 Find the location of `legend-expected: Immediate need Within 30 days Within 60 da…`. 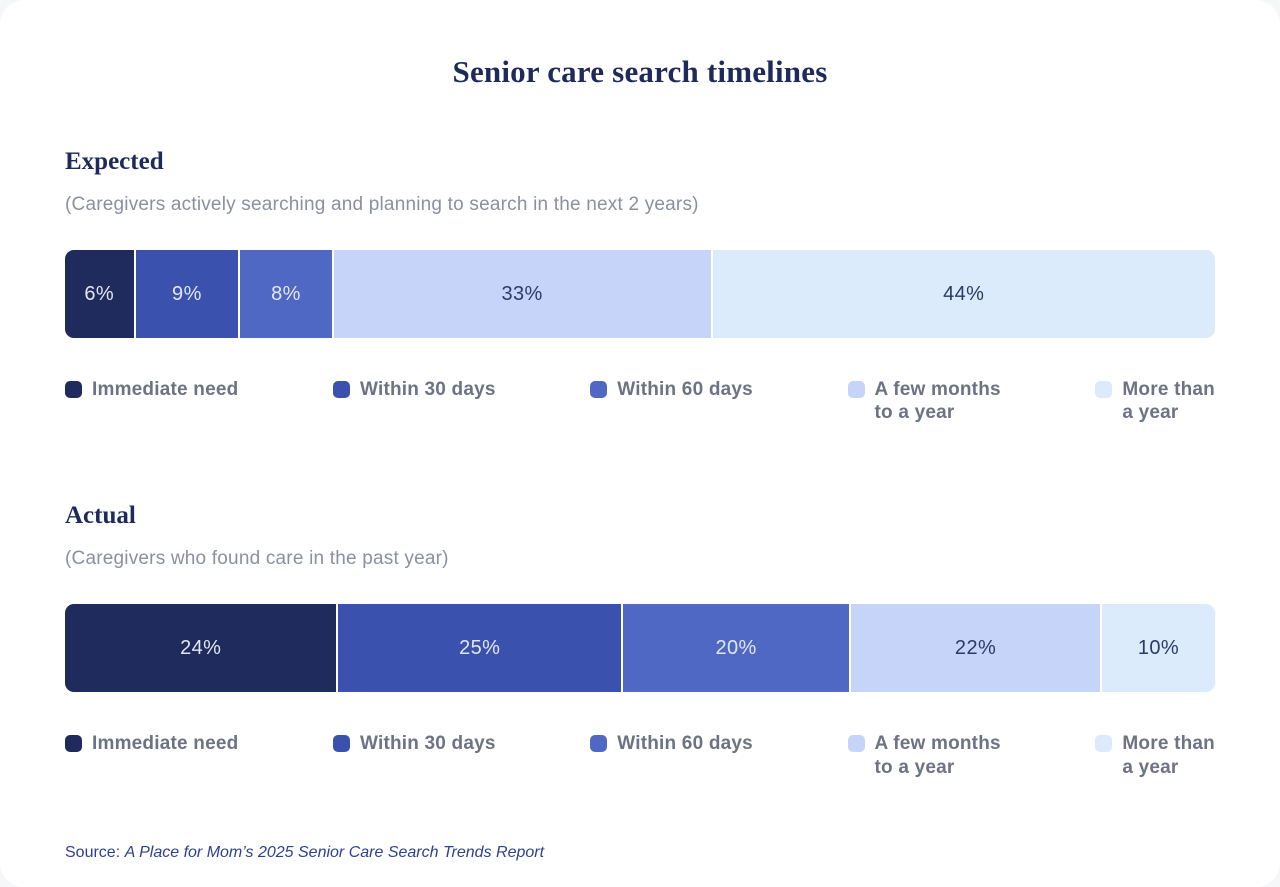

legend-expected: Immediate need Within 30 days Within 60 da… is located at coordinates (640, 401).